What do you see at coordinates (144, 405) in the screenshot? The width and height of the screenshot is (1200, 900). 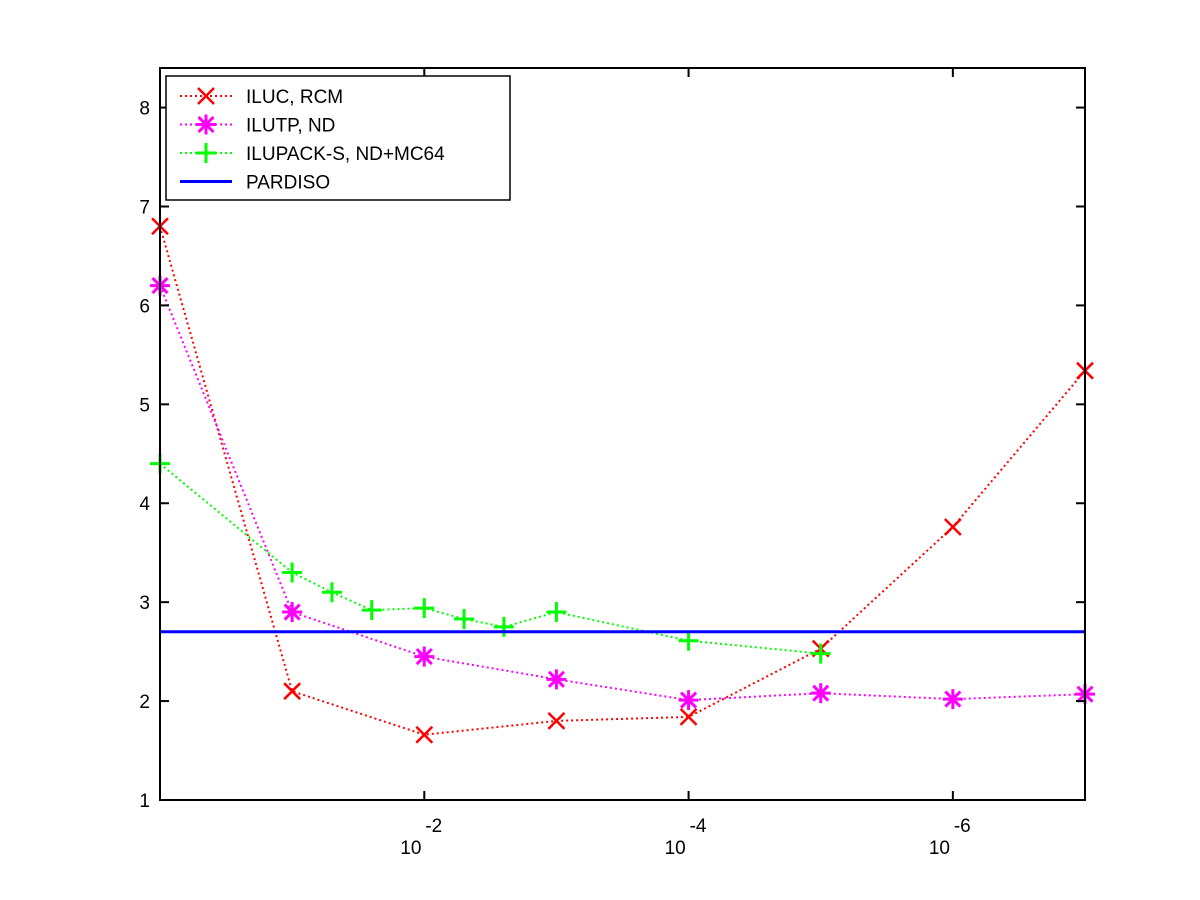 I see `y-tick-label: 5` at bounding box center [144, 405].